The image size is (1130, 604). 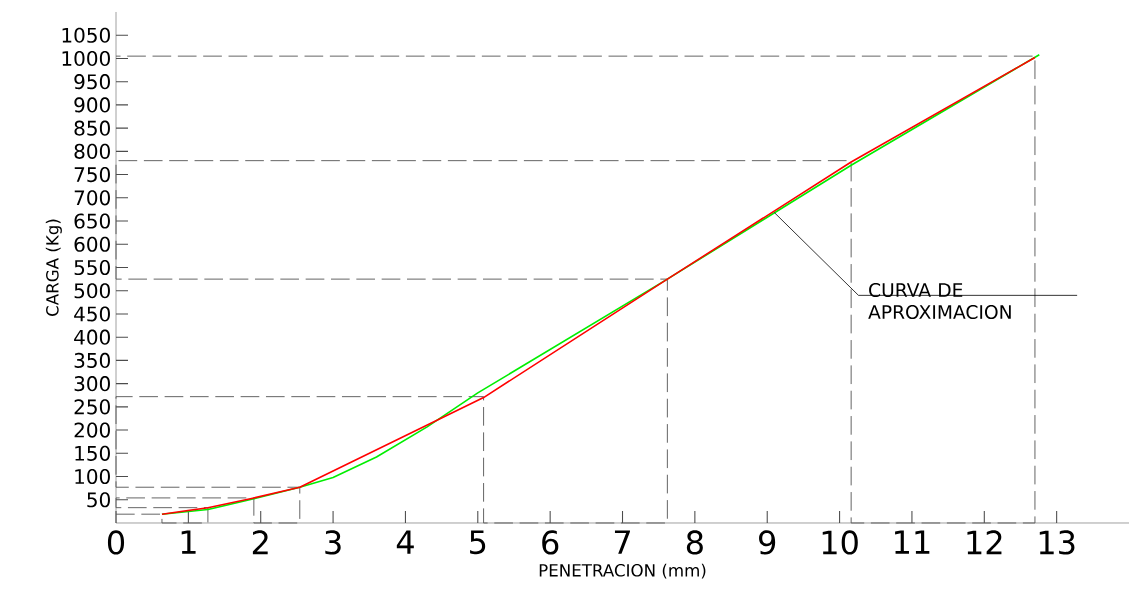 What do you see at coordinates (92, 314) in the screenshot?
I see `y-tick-label: 450` at bounding box center [92, 314].